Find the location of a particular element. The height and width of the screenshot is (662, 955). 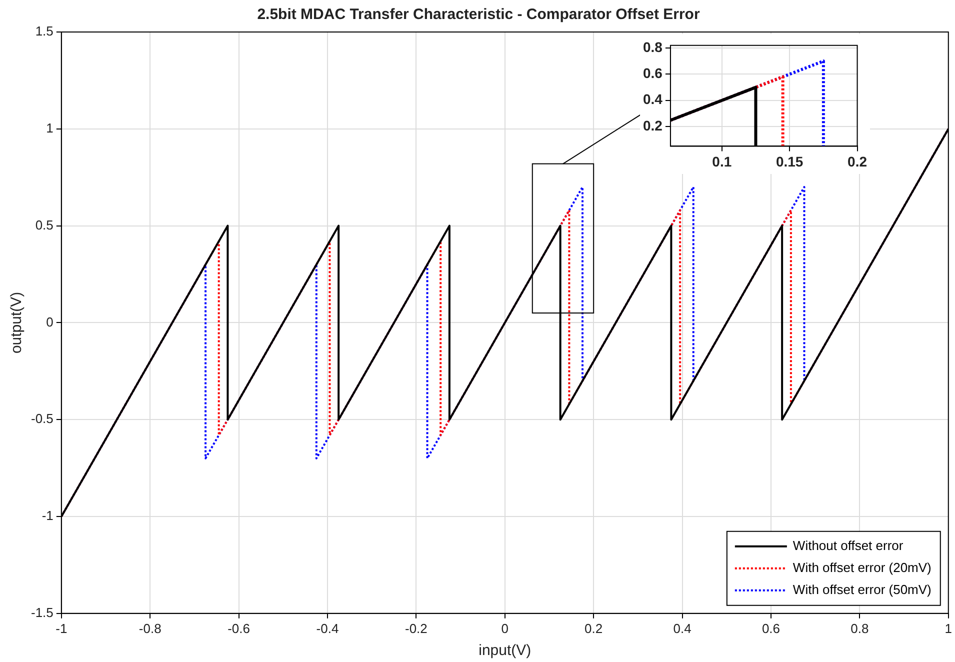

x-tick-label: -1 is located at coordinates (62, 628).